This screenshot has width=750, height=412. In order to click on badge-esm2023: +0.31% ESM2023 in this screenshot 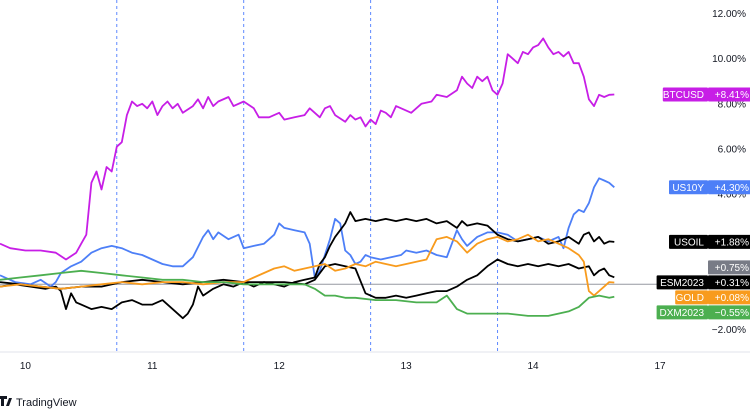, I will do `click(703, 282)`.